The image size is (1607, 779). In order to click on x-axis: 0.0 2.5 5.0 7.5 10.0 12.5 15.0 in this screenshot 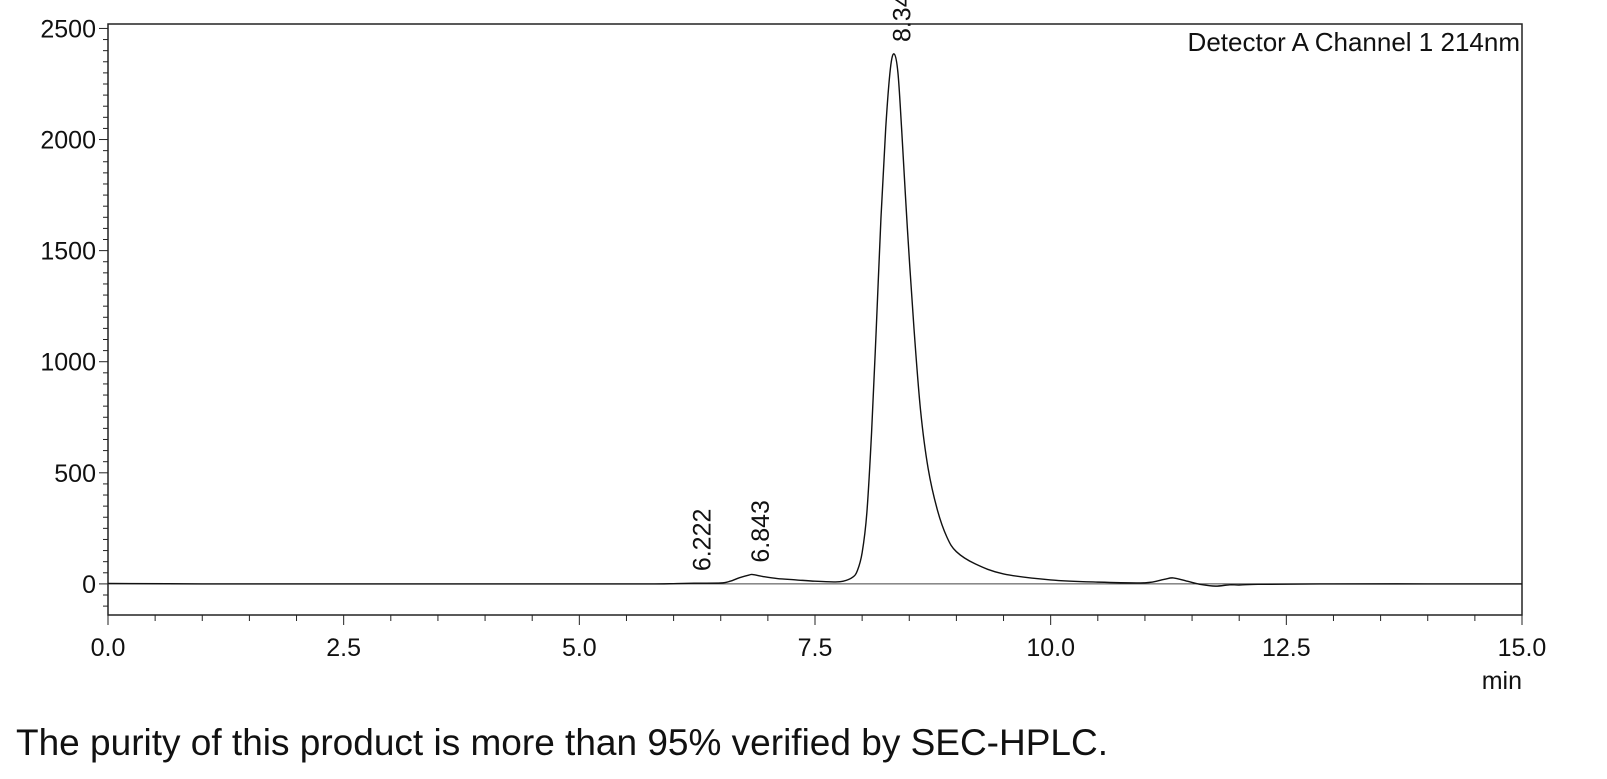, I will do `click(819, 638)`.